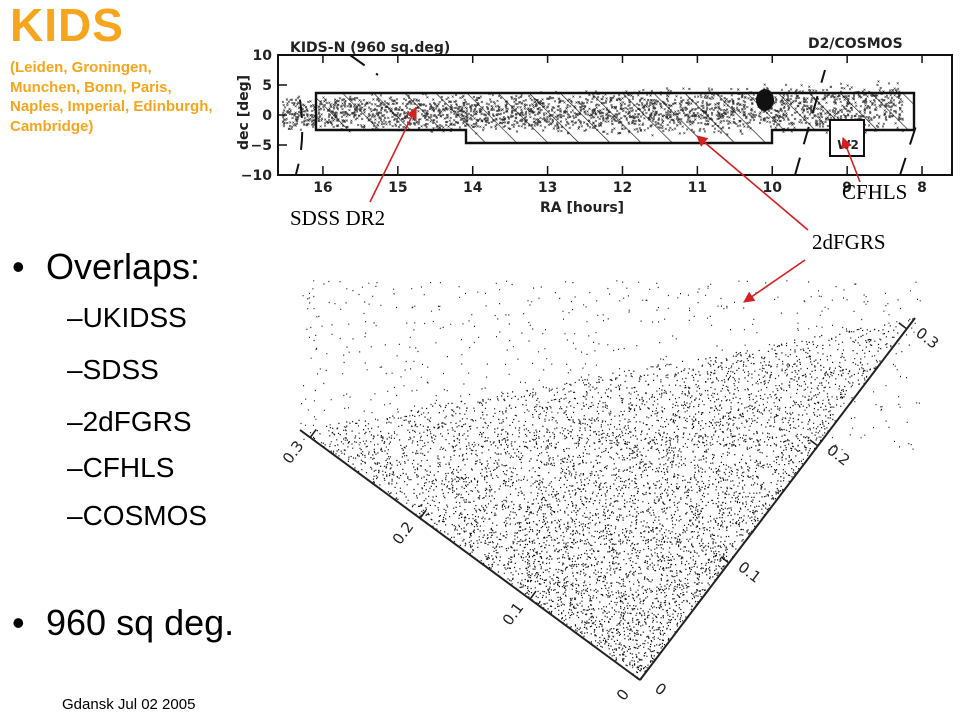 The height and width of the screenshot is (720, 960). What do you see at coordinates (370, 48) in the screenshot?
I see `map-label: KIDS-N (960 sq.deg)` at bounding box center [370, 48].